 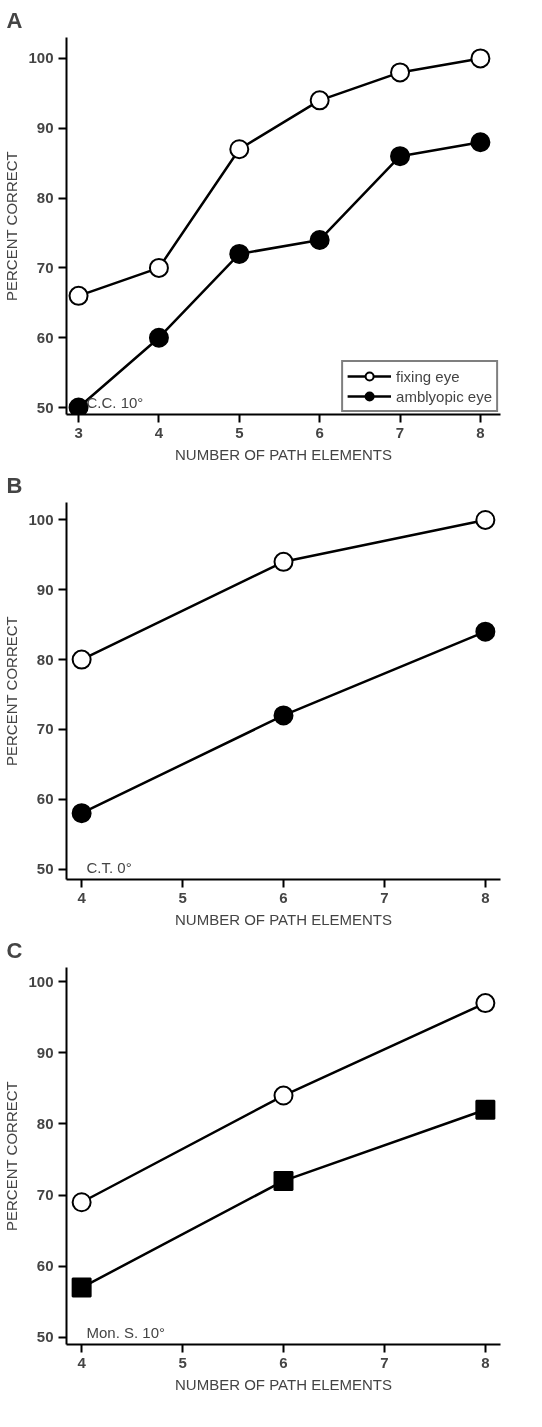 What do you see at coordinates (14, 485) in the screenshot?
I see `chart-title: B` at bounding box center [14, 485].